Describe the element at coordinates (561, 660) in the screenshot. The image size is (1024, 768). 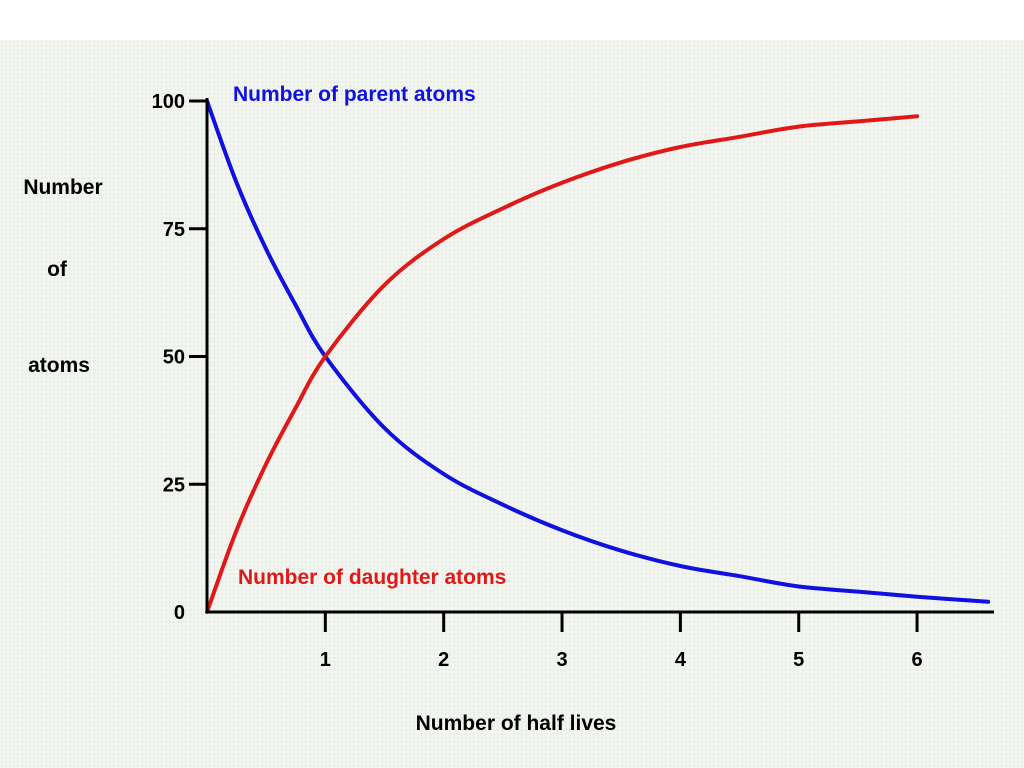
I see `x-tick-label: 3` at that location.